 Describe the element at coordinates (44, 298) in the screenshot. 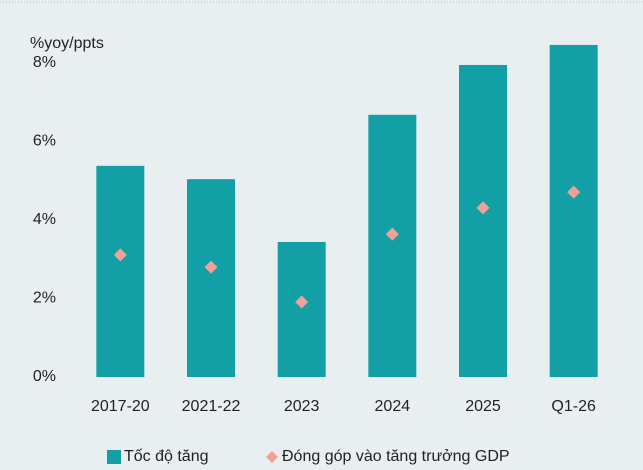

I see `y-tick-label: 2%` at that location.